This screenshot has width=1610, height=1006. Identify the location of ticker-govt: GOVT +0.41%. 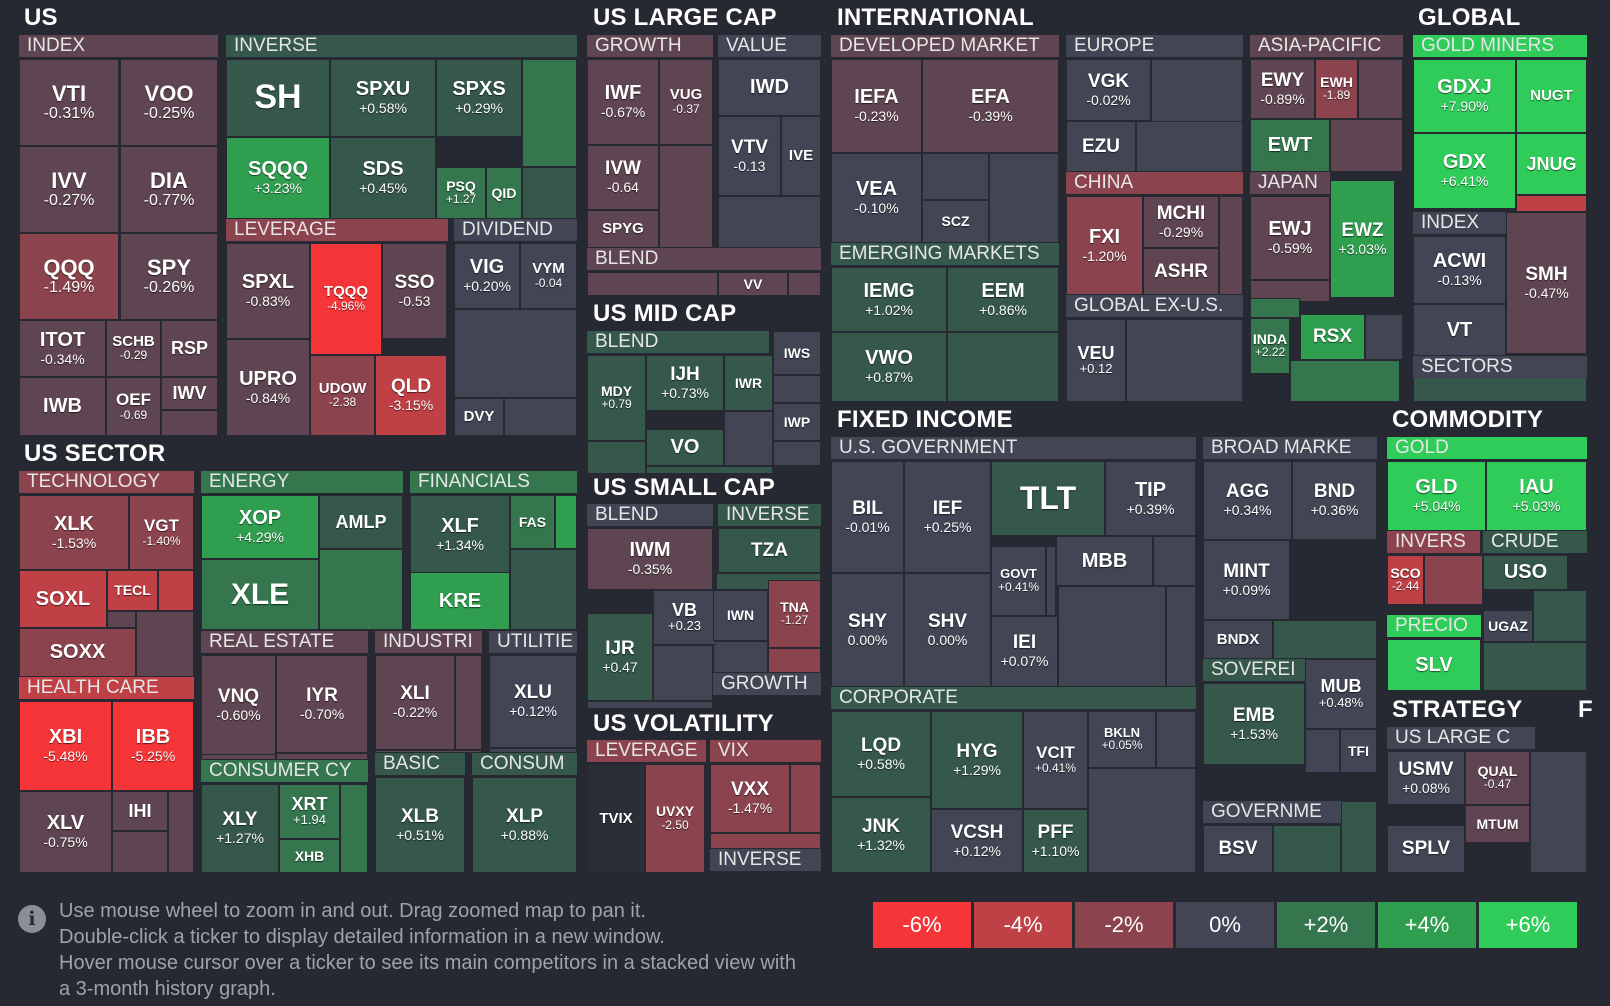
(1018, 581).